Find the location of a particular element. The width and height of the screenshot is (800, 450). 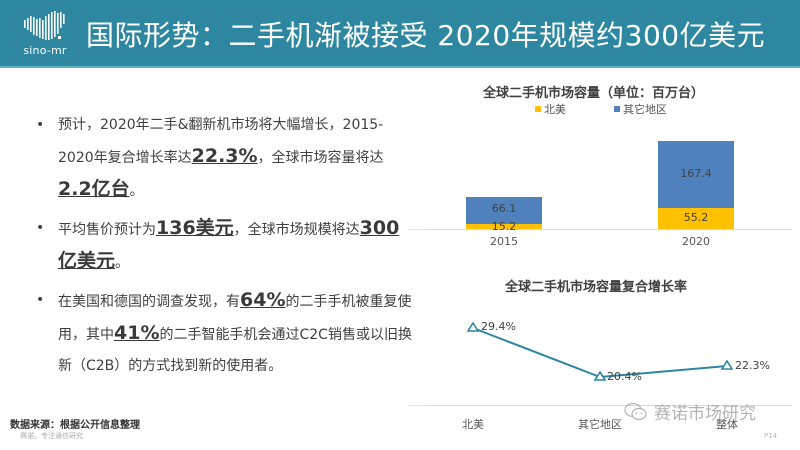

legend-label: 其它地区 is located at coordinates (645, 109).